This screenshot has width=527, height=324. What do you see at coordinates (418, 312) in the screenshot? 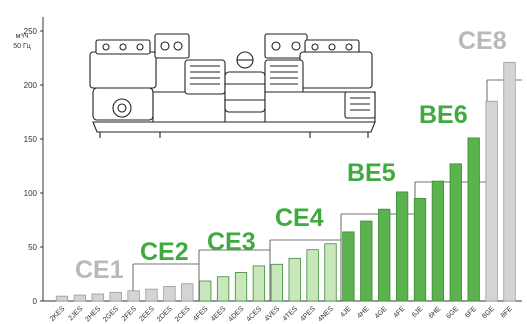
I see `category-label: 6JE` at bounding box center [418, 312].